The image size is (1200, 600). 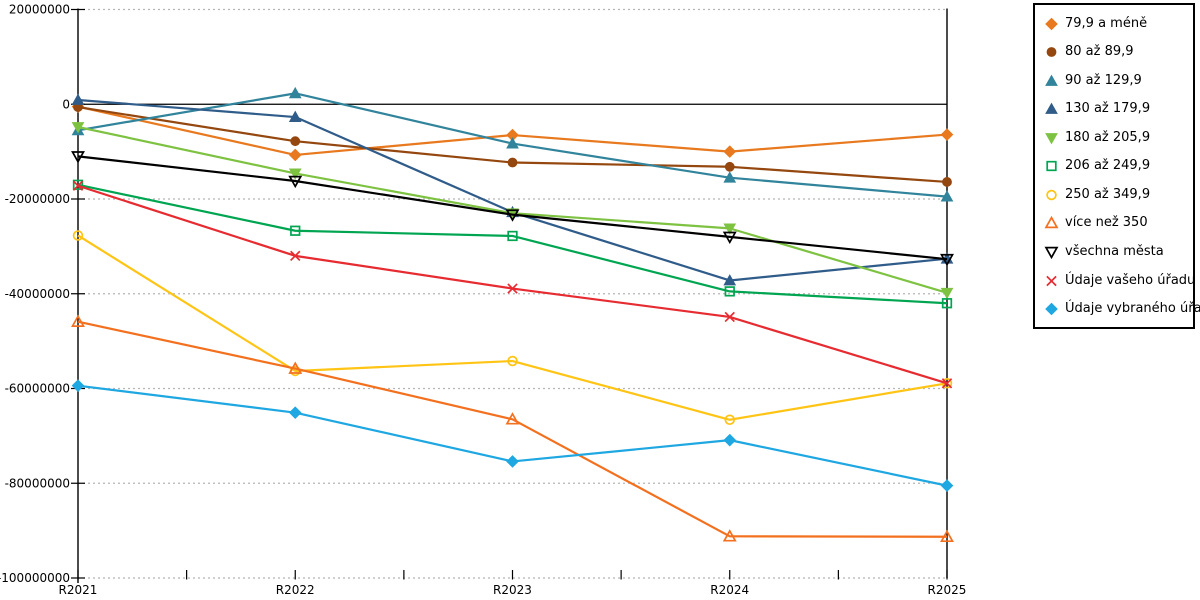 I want to click on legend-item-label: 130 až 179,9, so click(x=1108, y=109).